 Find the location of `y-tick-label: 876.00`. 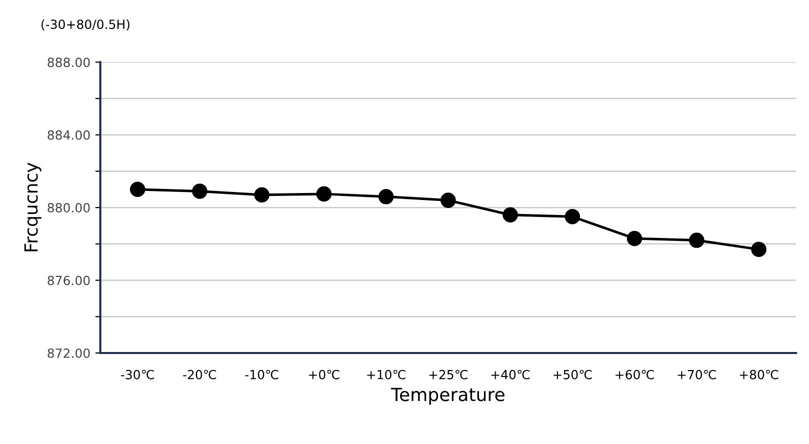

y-tick-label: 876.00 is located at coordinates (69, 281).